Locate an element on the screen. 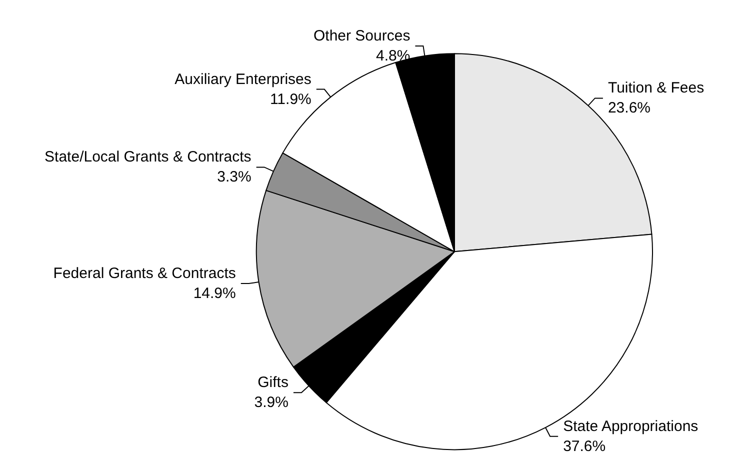 This screenshot has height=466, width=733. data-label: 3.9% is located at coordinates (271, 403).